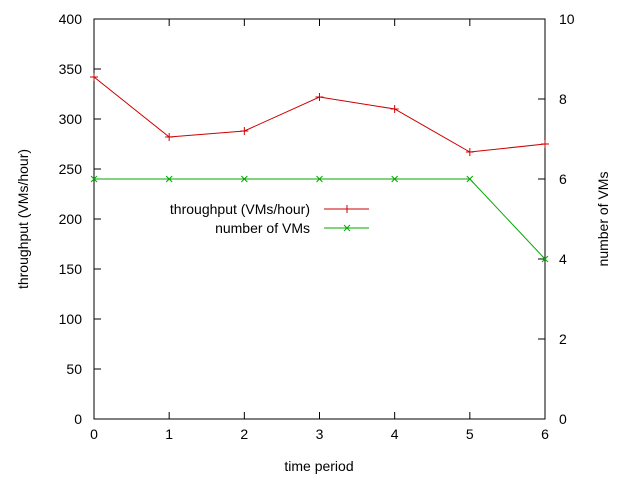 The height and width of the screenshot is (480, 640). Describe the element at coordinates (269, 218) in the screenshot. I see `legend: throughput (VMs/hour) number of VMs` at that location.